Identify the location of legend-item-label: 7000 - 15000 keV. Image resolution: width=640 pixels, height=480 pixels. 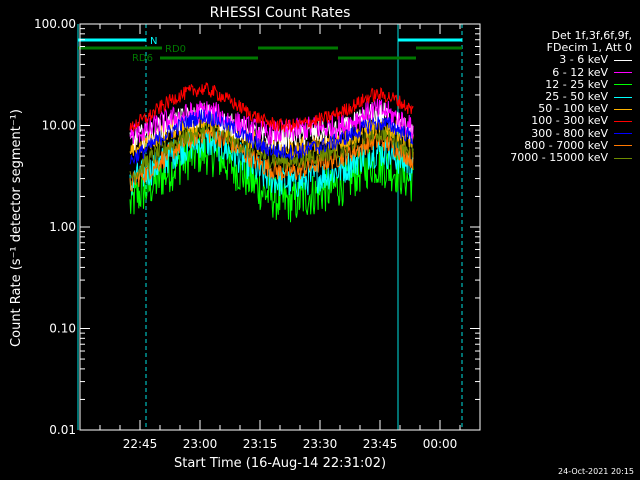
(559, 158).